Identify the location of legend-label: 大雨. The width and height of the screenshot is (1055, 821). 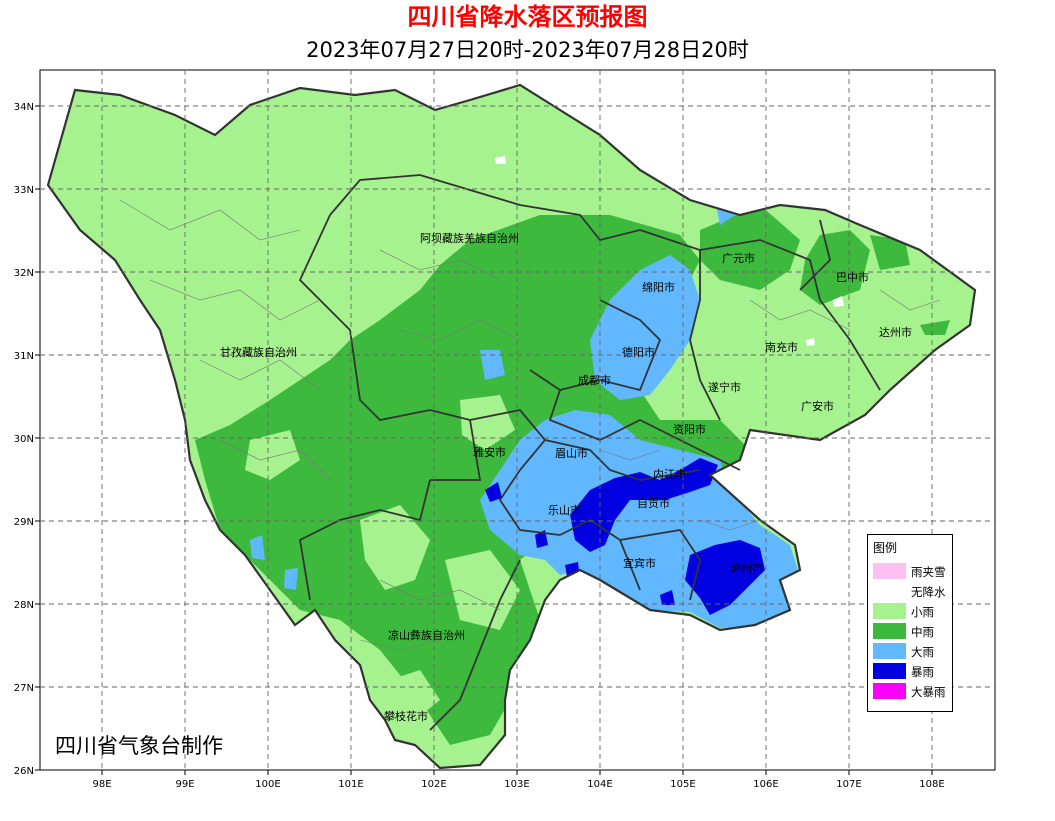
(922, 652).